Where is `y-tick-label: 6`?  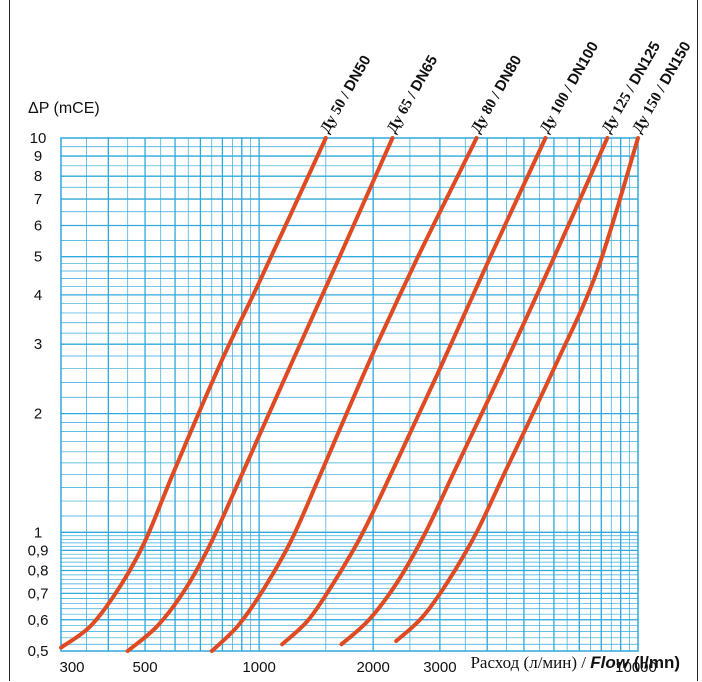 y-tick-label: 6 is located at coordinates (38, 225).